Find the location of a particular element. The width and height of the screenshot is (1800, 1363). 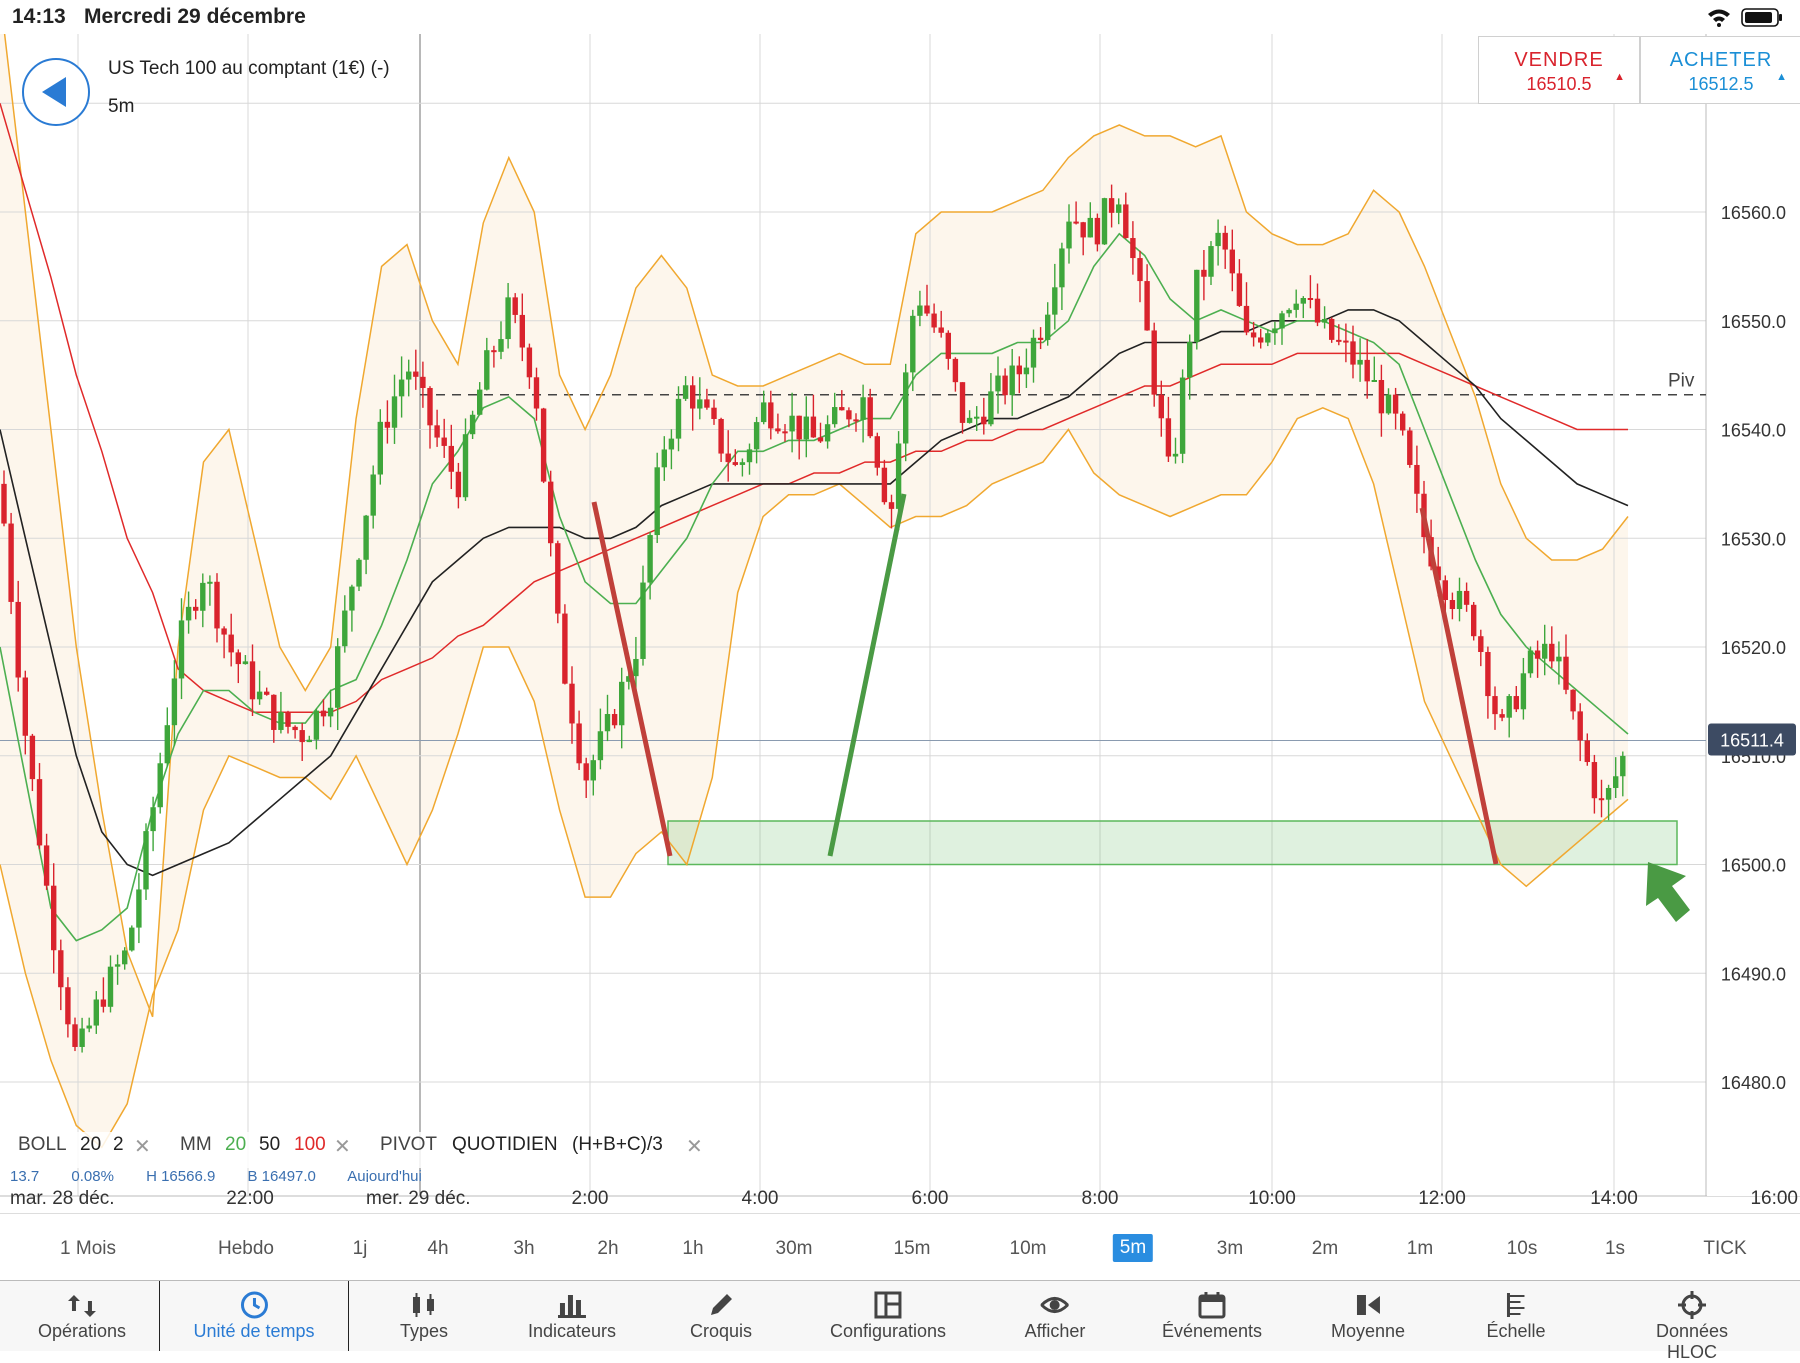

sell-button: VENDRE 16510.5 ▲ is located at coordinates (1559, 70).